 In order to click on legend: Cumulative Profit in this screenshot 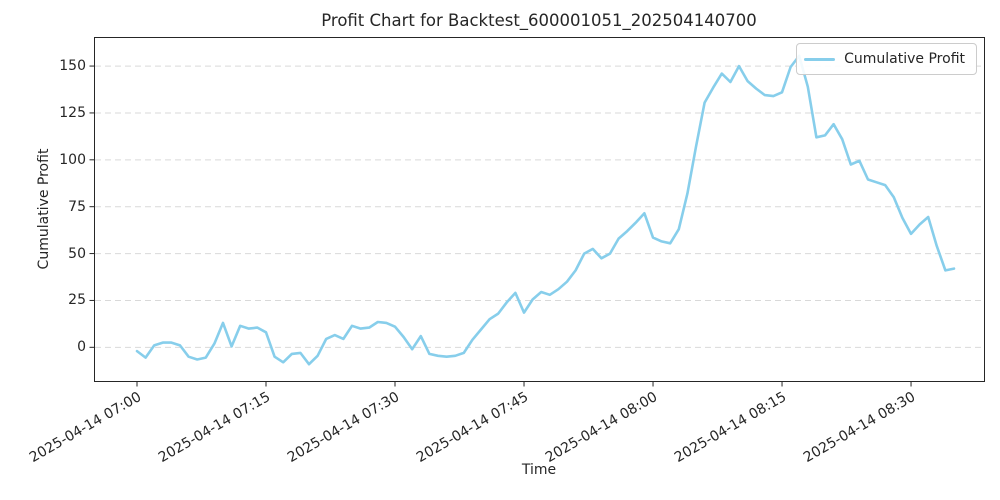, I will do `click(886, 59)`.